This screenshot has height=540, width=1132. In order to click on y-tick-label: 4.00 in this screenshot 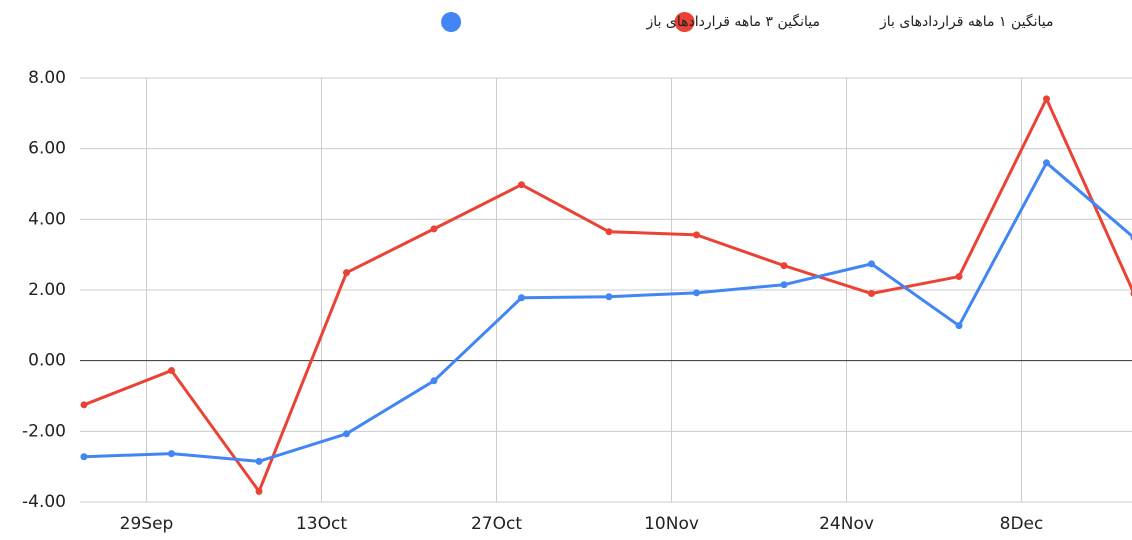, I will do `click(47, 219)`.